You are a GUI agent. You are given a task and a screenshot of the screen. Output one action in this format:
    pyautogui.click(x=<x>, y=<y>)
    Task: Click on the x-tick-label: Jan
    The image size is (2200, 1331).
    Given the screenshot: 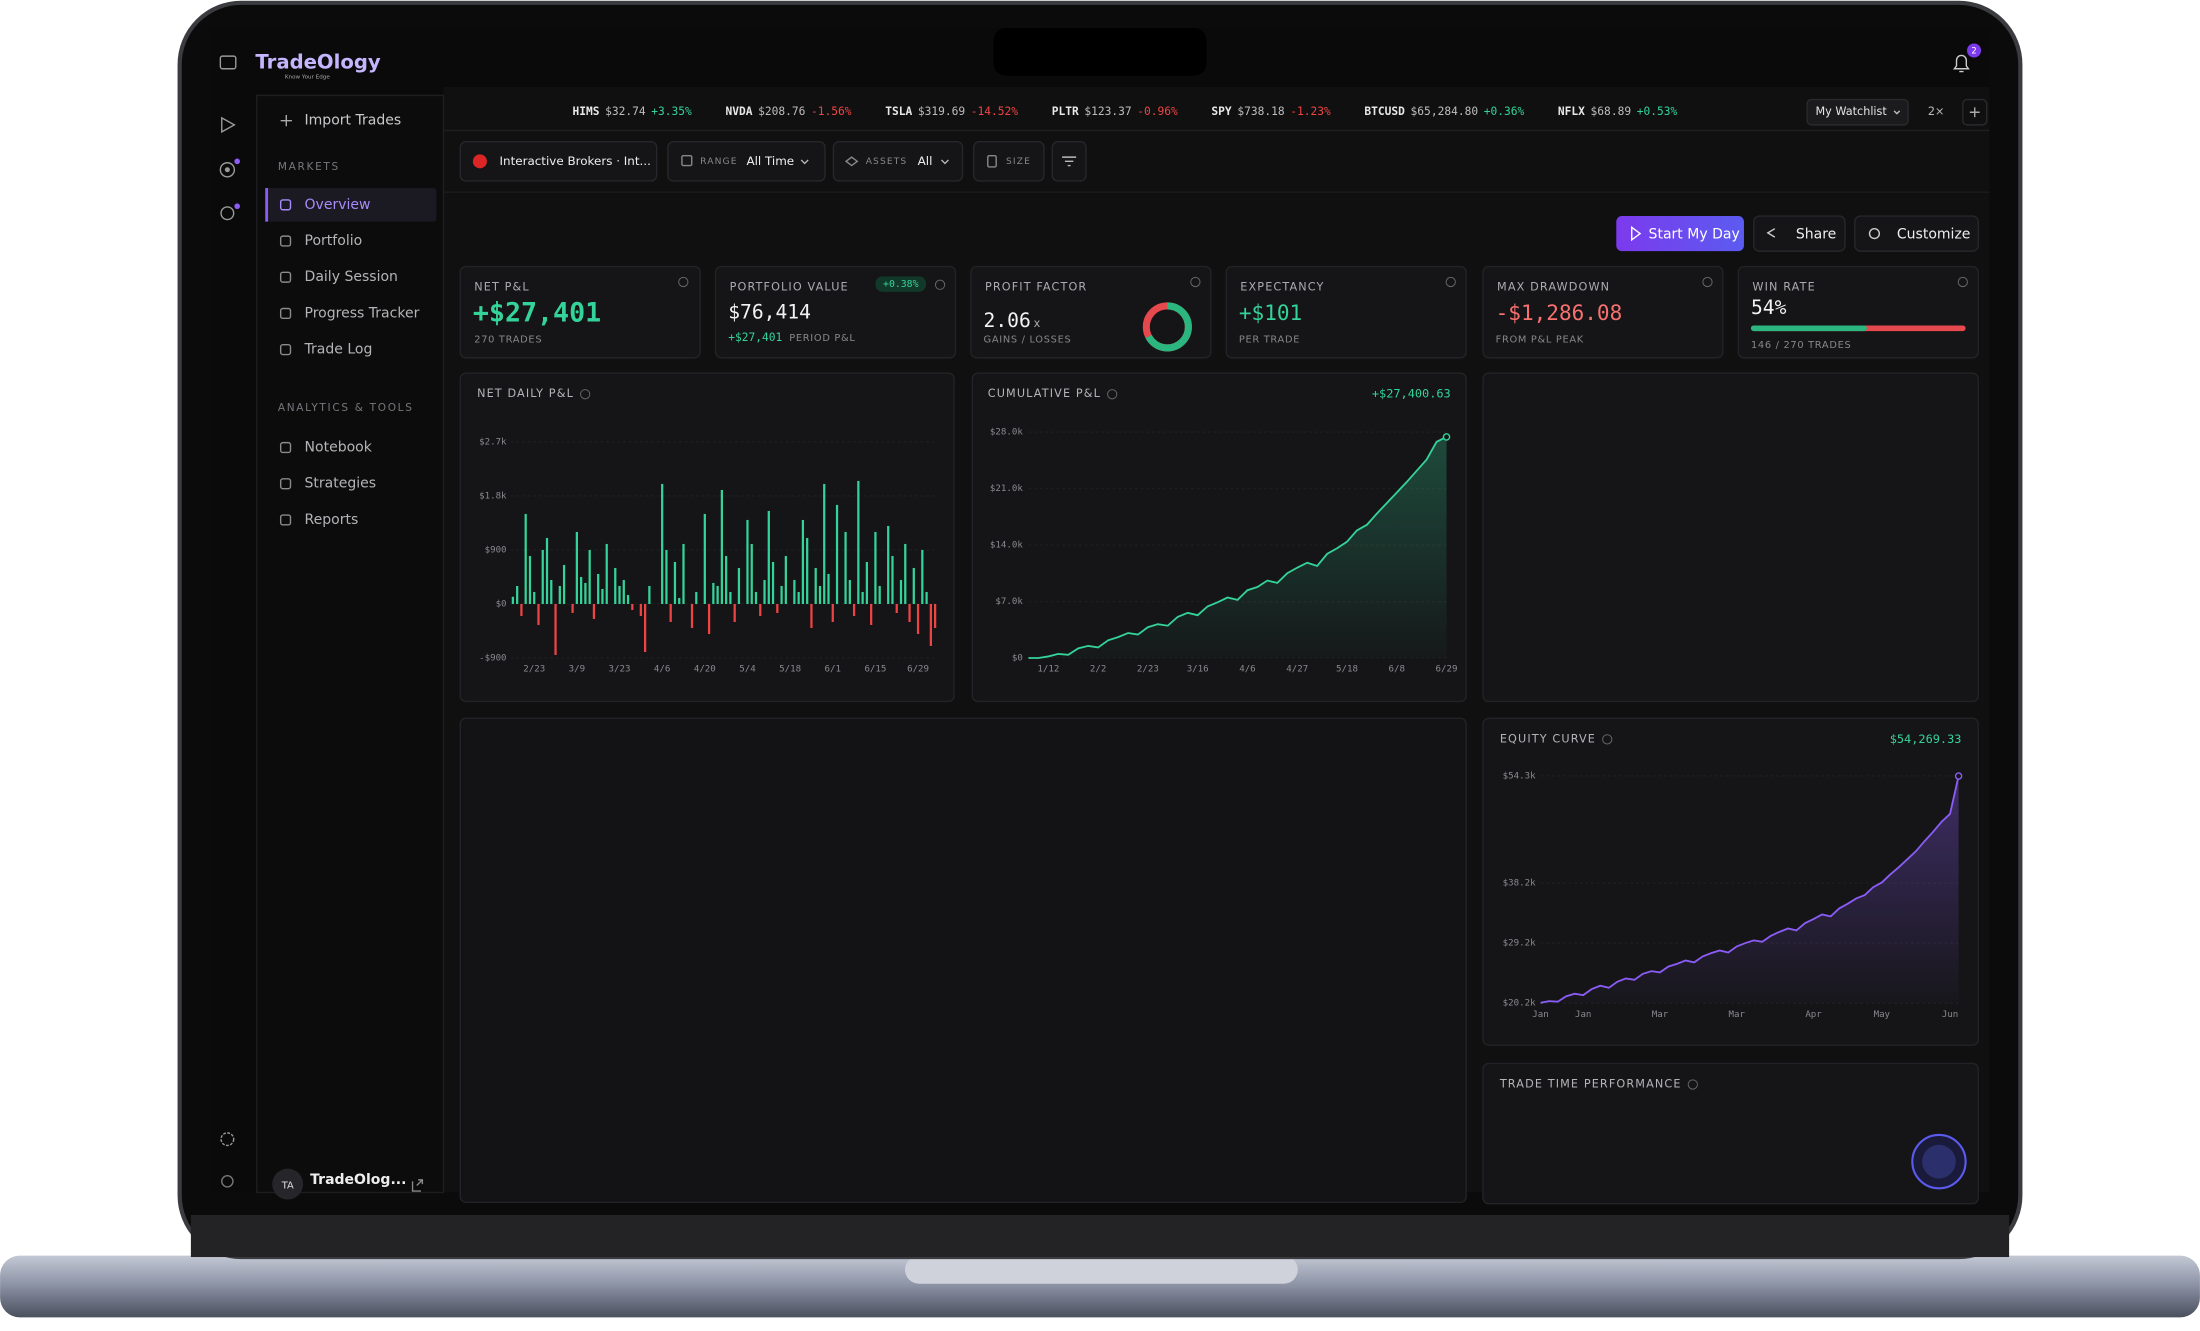 What is the action you would take?
    pyautogui.click(x=1540, y=1015)
    